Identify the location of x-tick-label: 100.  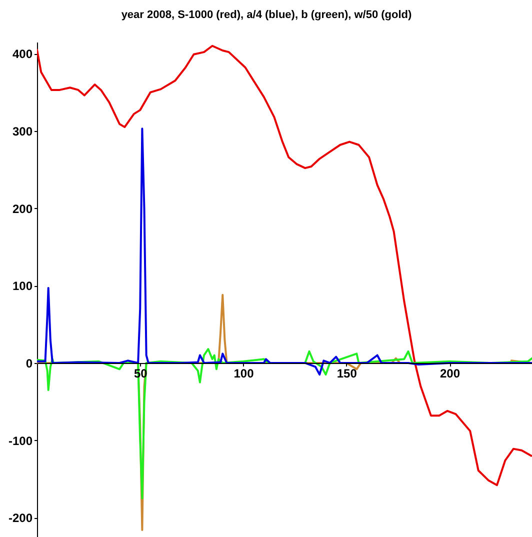
(244, 373).